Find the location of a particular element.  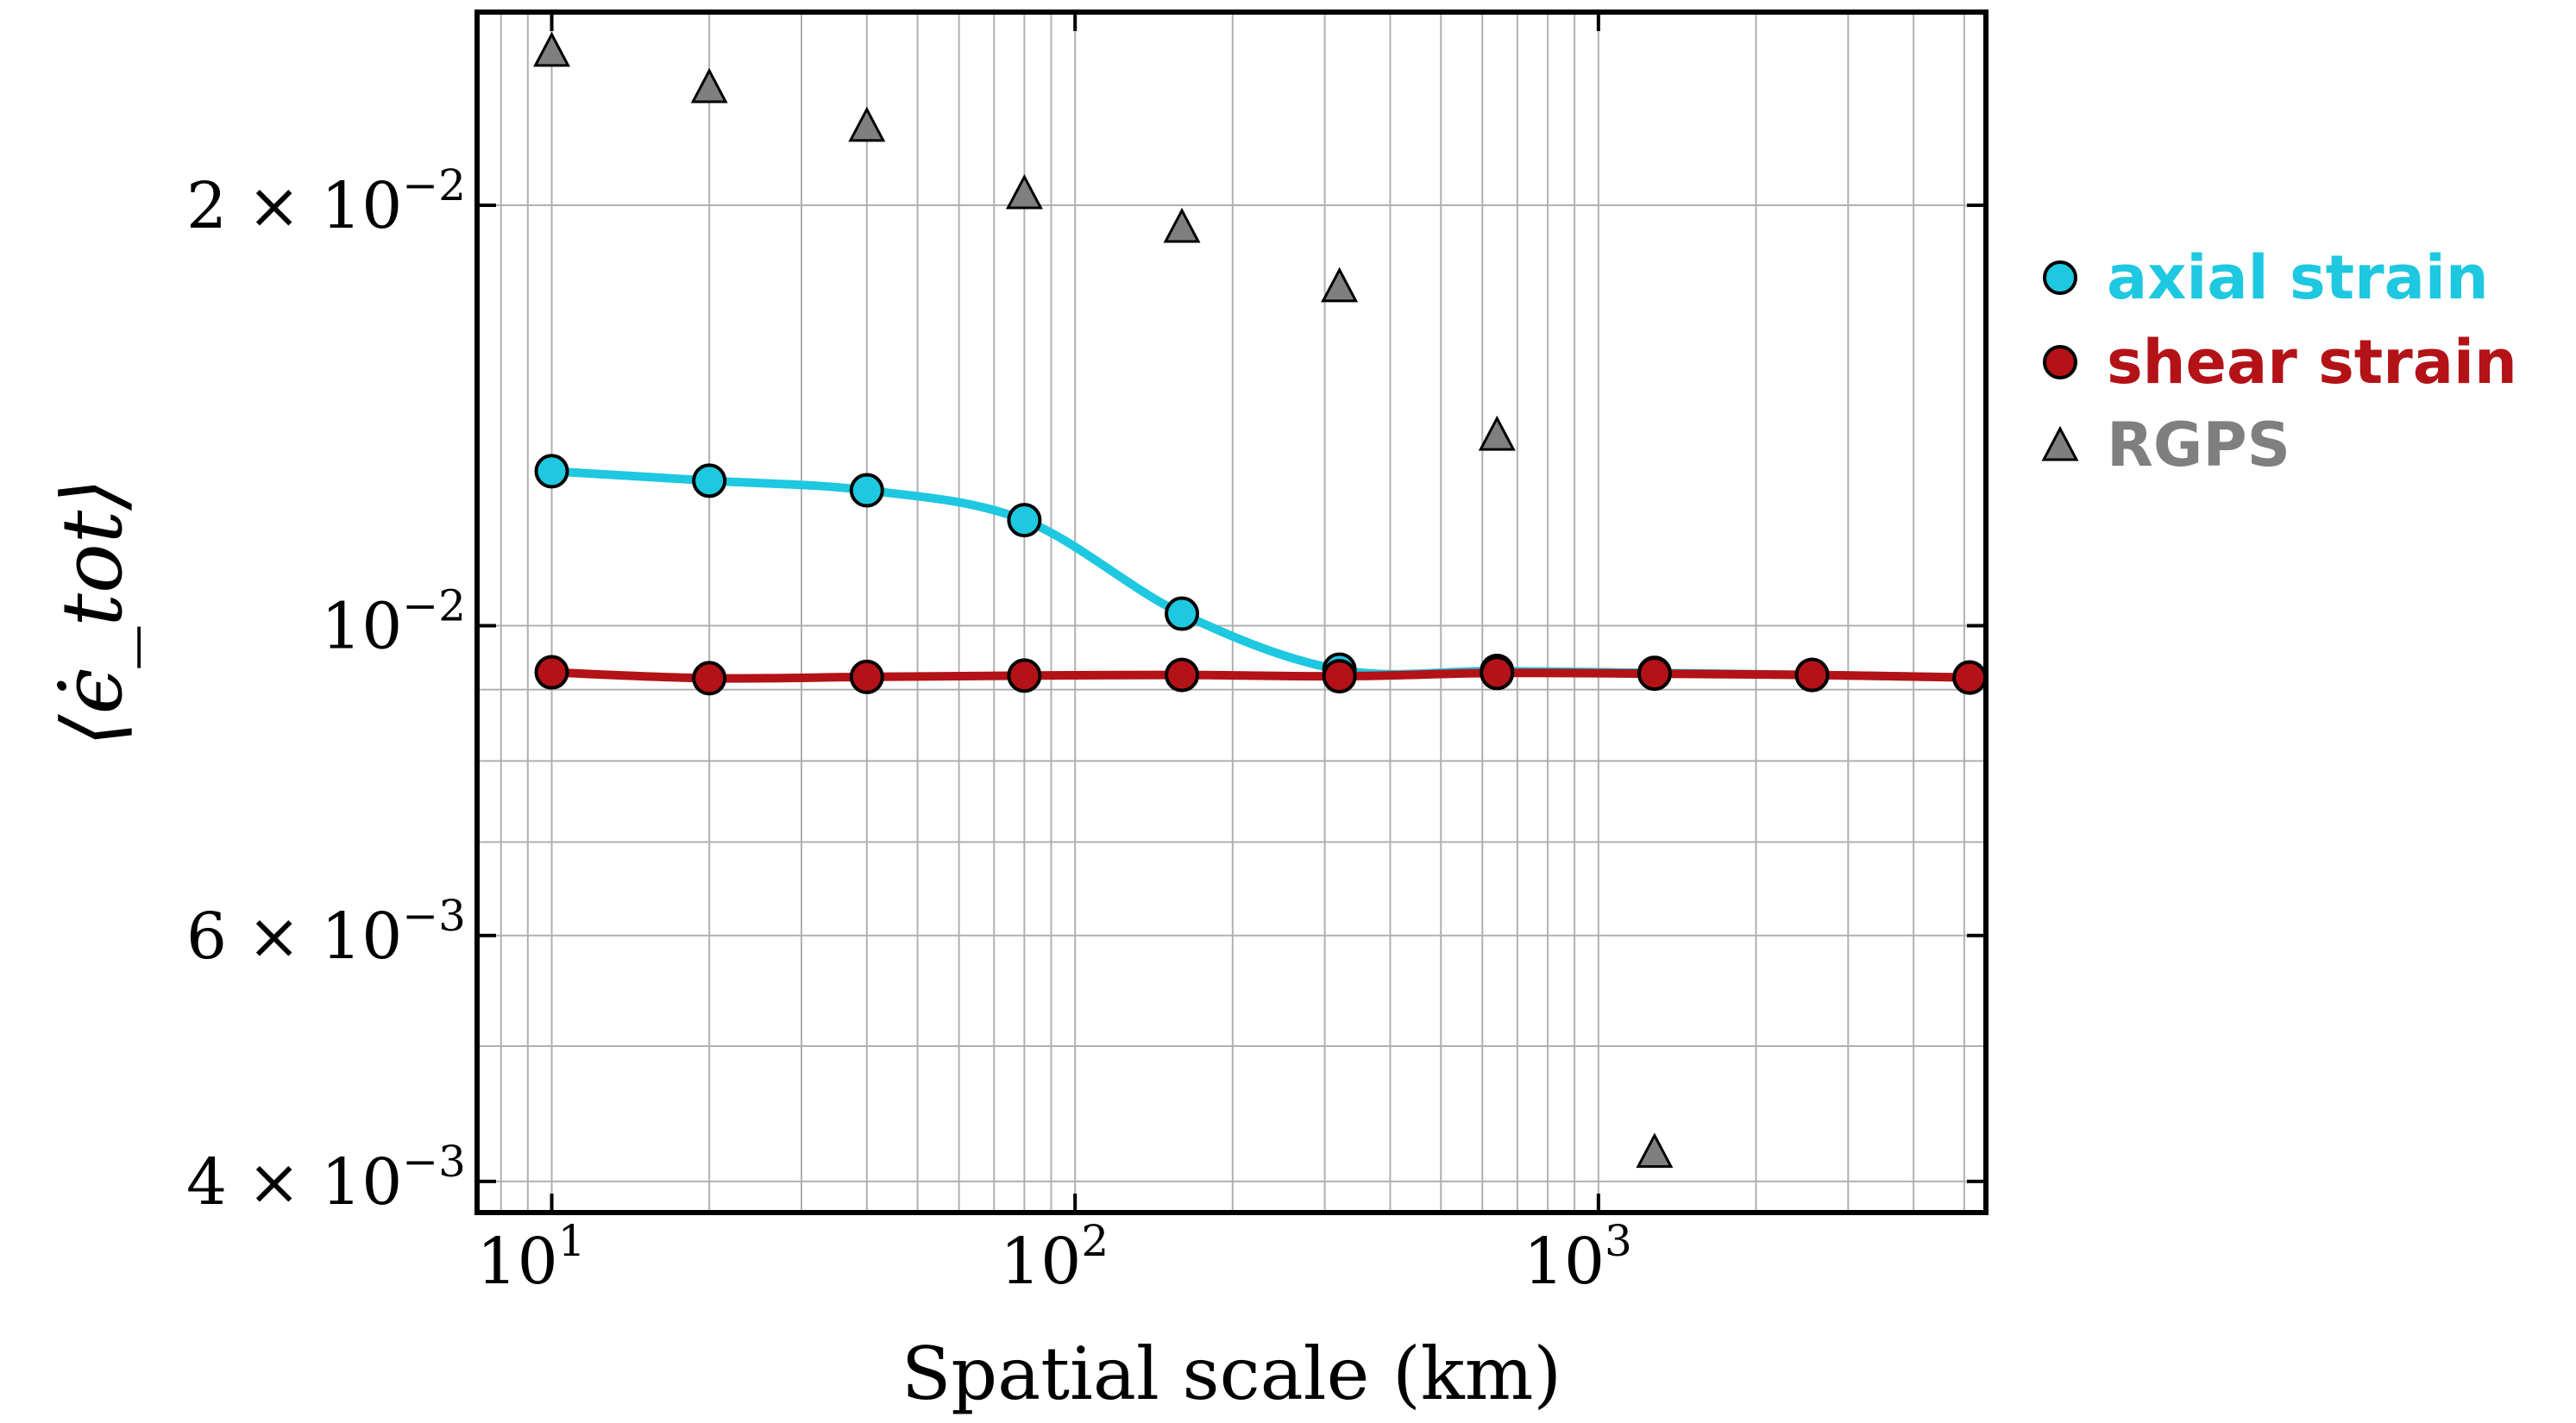

legend: axial strain shear strain RGPS is located at coordinates (2279, 361).